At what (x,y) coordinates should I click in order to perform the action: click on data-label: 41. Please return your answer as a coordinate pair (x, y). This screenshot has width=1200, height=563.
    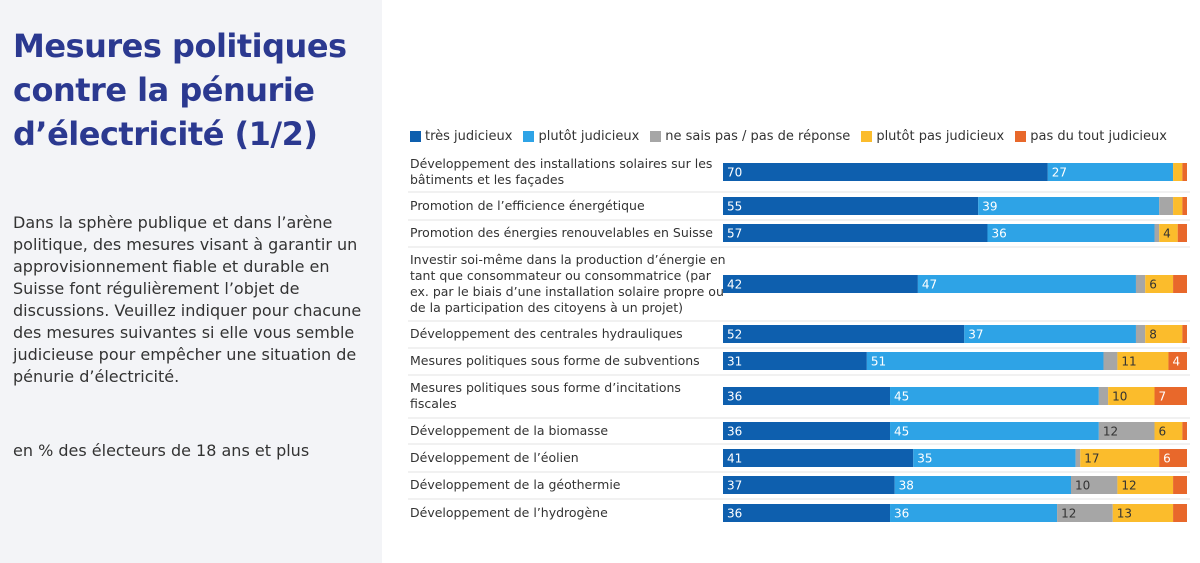
    Looking at the image, I should click on (734, 459).